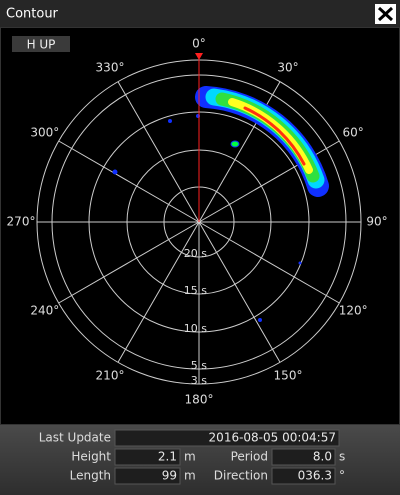  Describe the element at coordinates (195, 253) in the screenshot. I see `ring-label: 20 s` at that location.